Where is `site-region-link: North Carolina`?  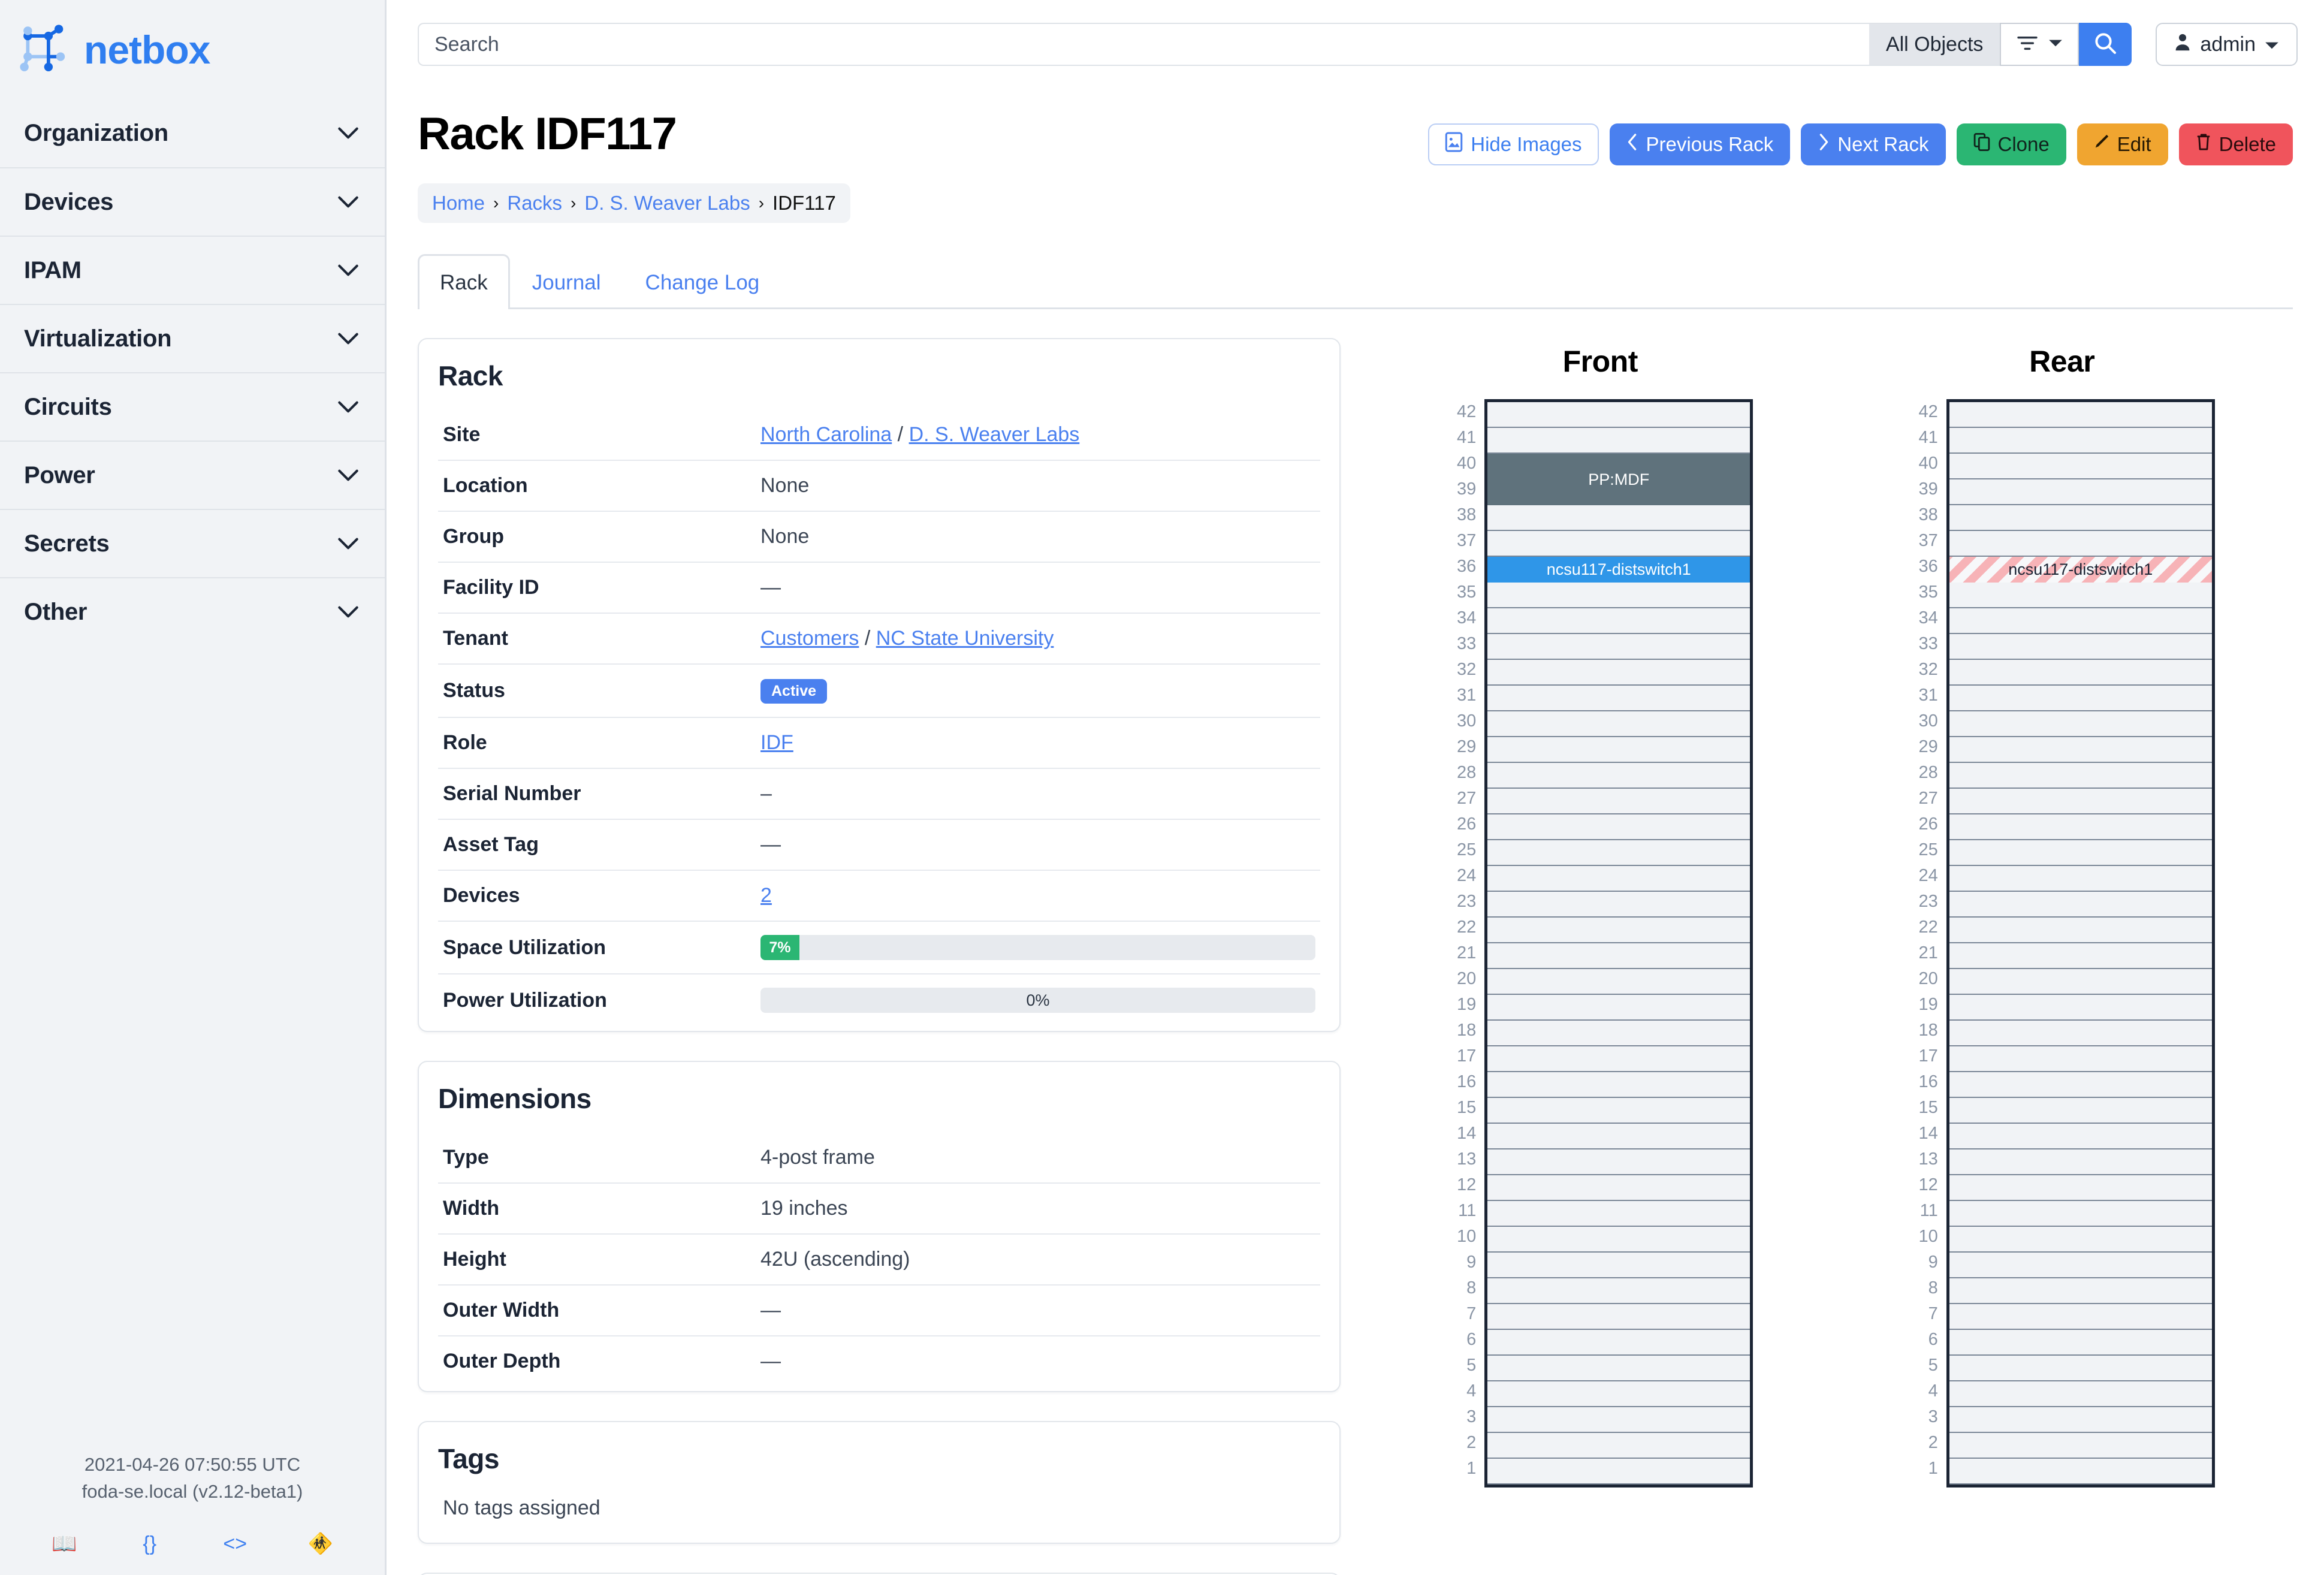
site-region-link: North Carolina is located at coordinates (826, 434).